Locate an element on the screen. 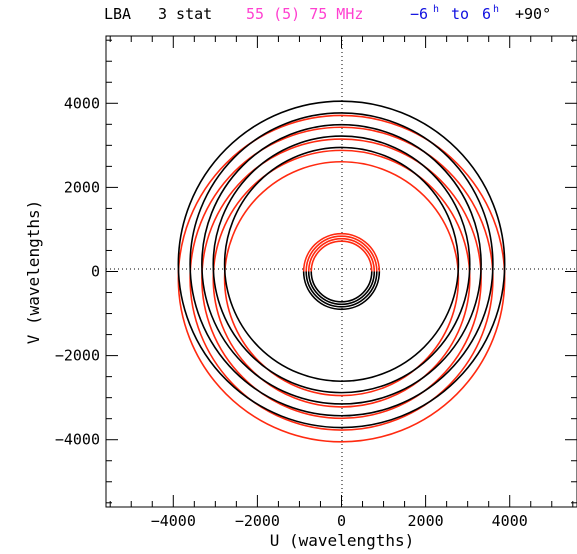  header-hour-angle: −6 h to 6 h is located at coordinates (454, 13).